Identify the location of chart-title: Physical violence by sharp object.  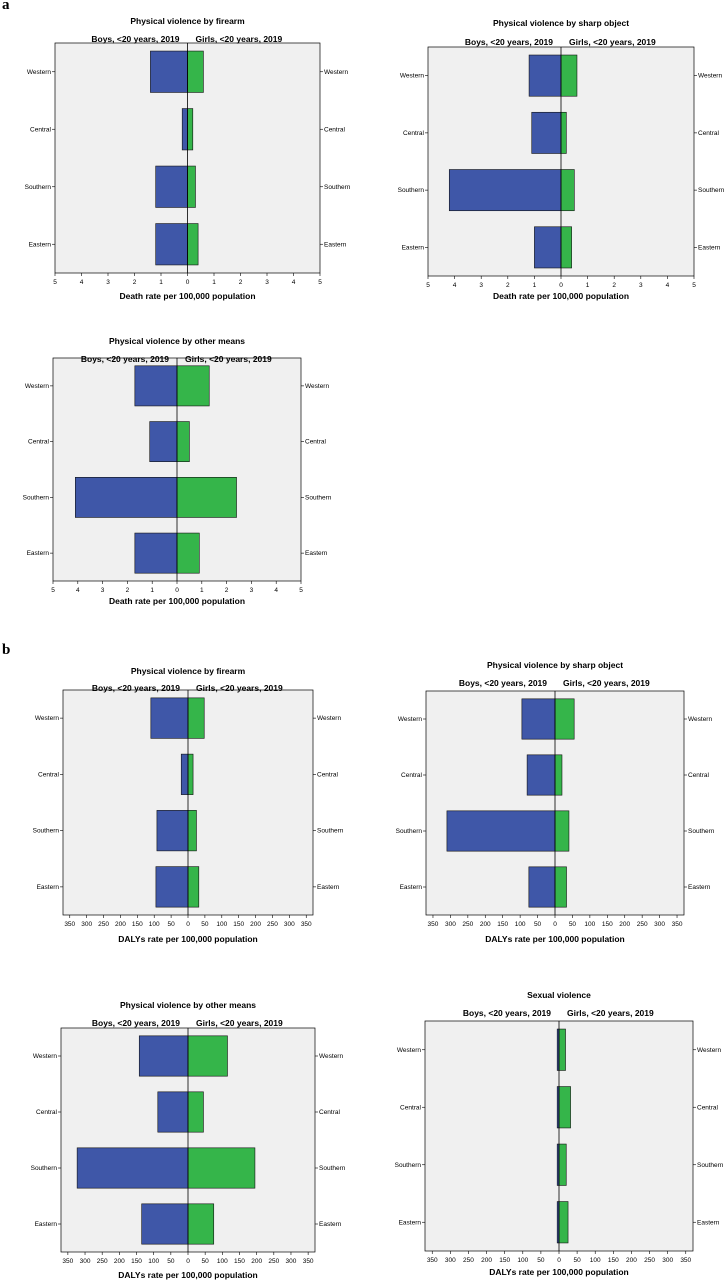
(555, 665).